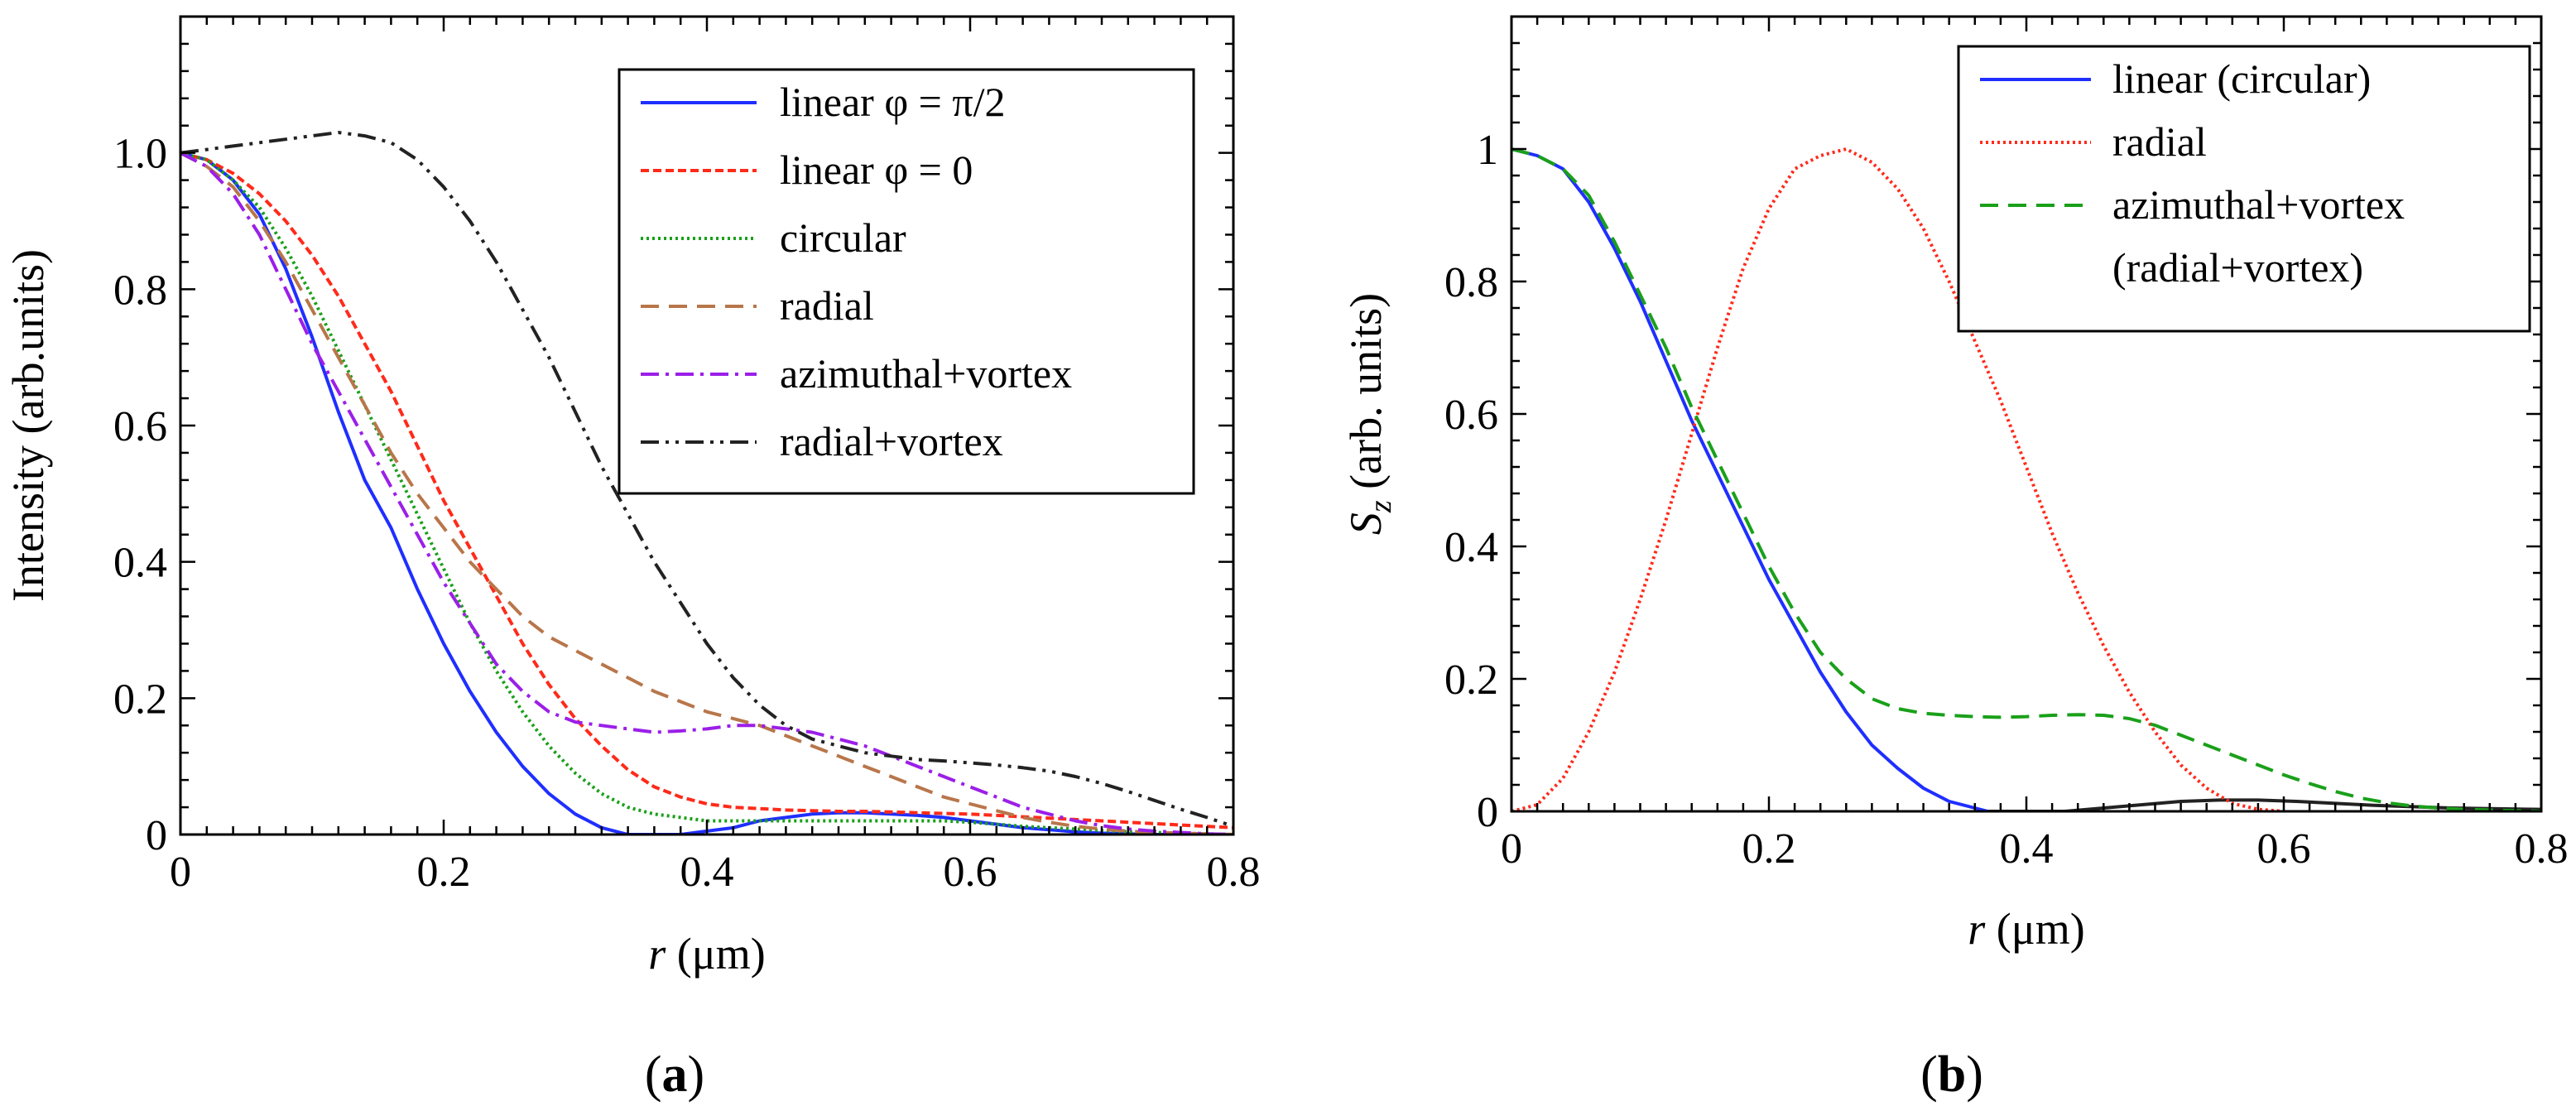 The height and width of the screenshot is (1116, 2576). I want to click on y-axis-label: Intensity (arb.units), so click(28, 426).